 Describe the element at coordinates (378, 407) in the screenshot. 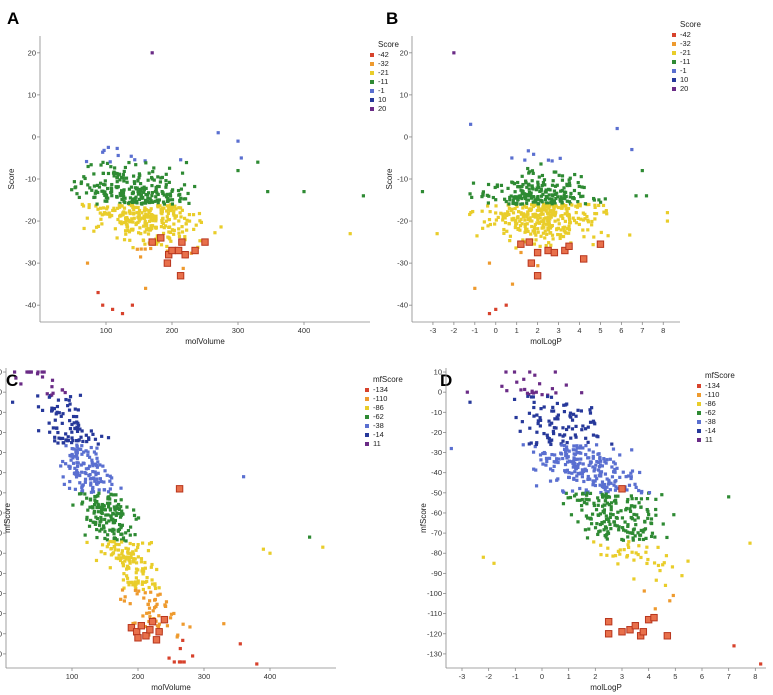

I see `legend-entry: -86` at that location.